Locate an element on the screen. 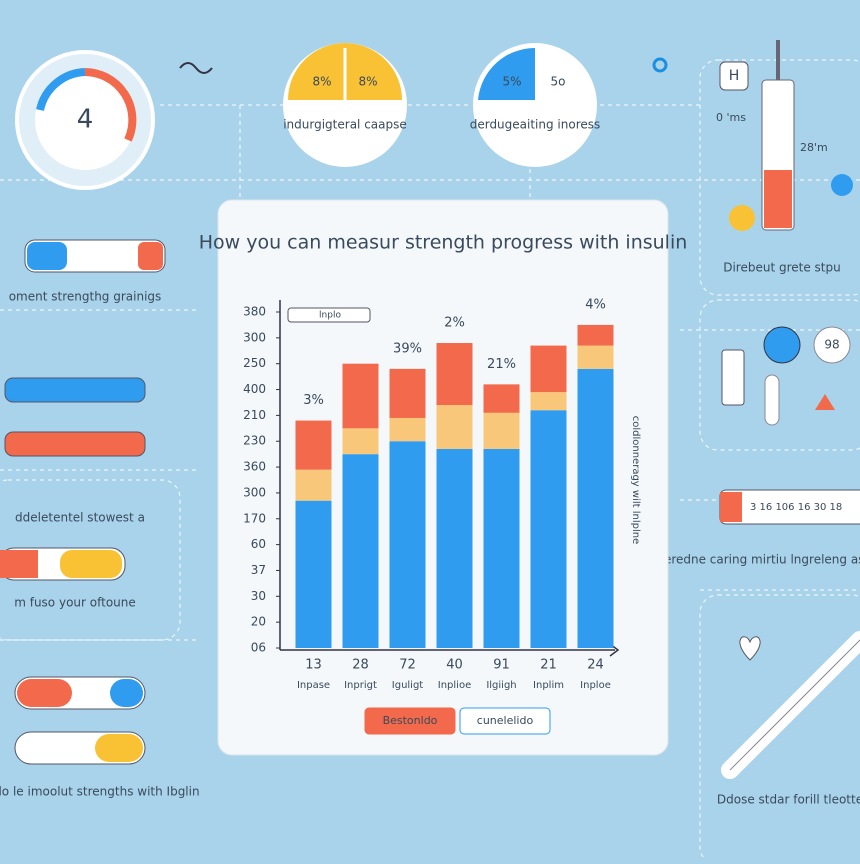  top-legend: lnplo is located at coordinates (330, 316).